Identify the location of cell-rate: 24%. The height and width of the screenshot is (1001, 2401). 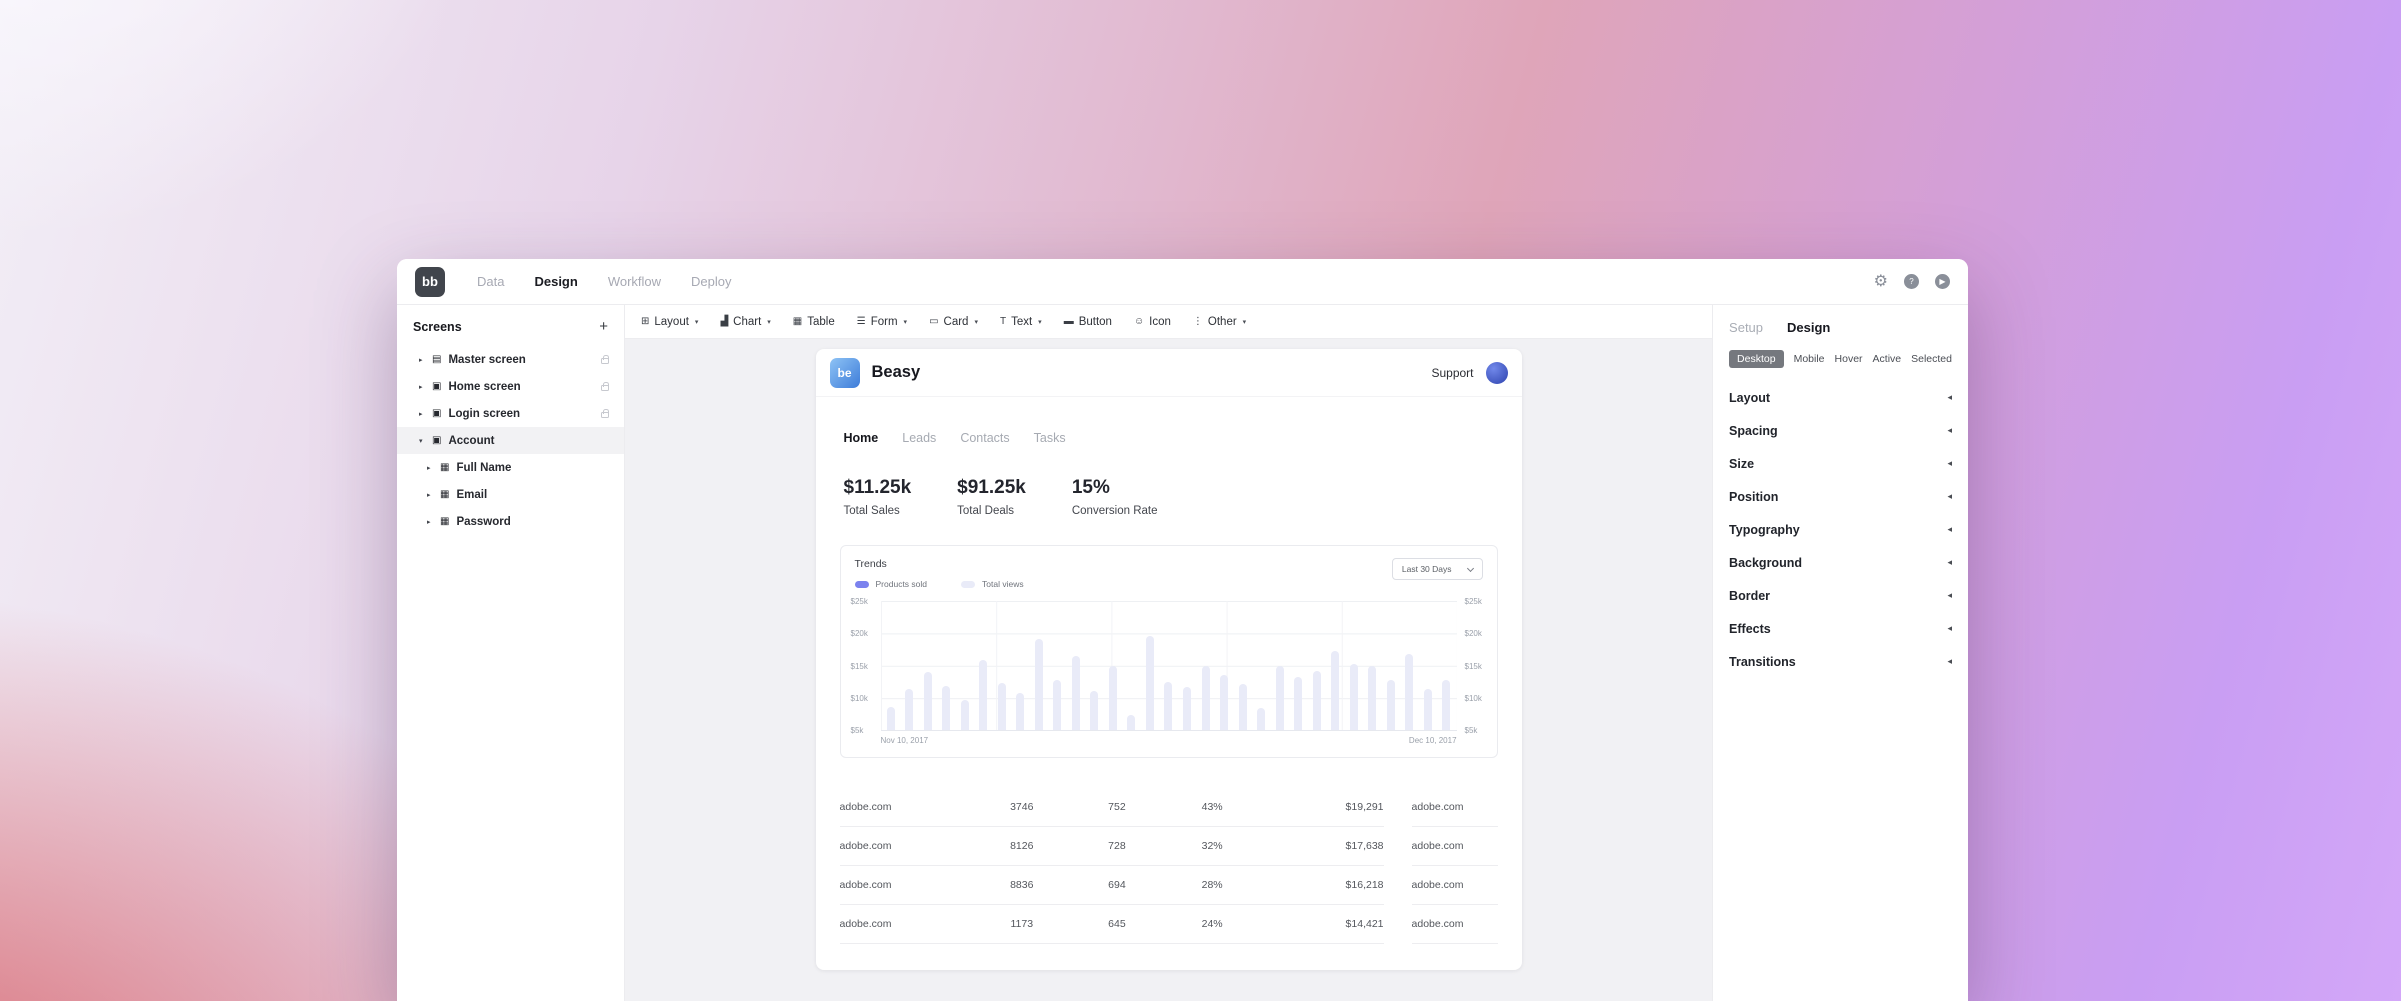
(1212, 924).